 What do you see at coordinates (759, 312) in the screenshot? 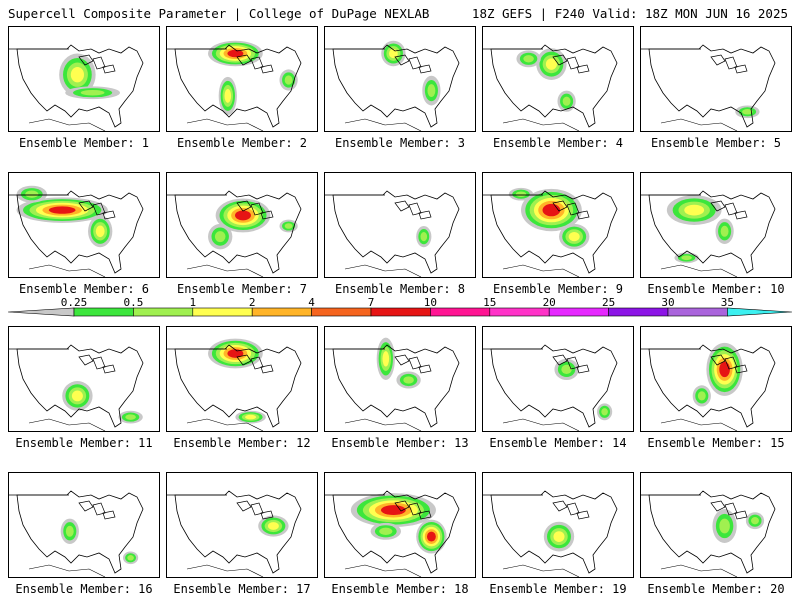
I see `colorbar-arrow-right` at bounding box center [759, 312].